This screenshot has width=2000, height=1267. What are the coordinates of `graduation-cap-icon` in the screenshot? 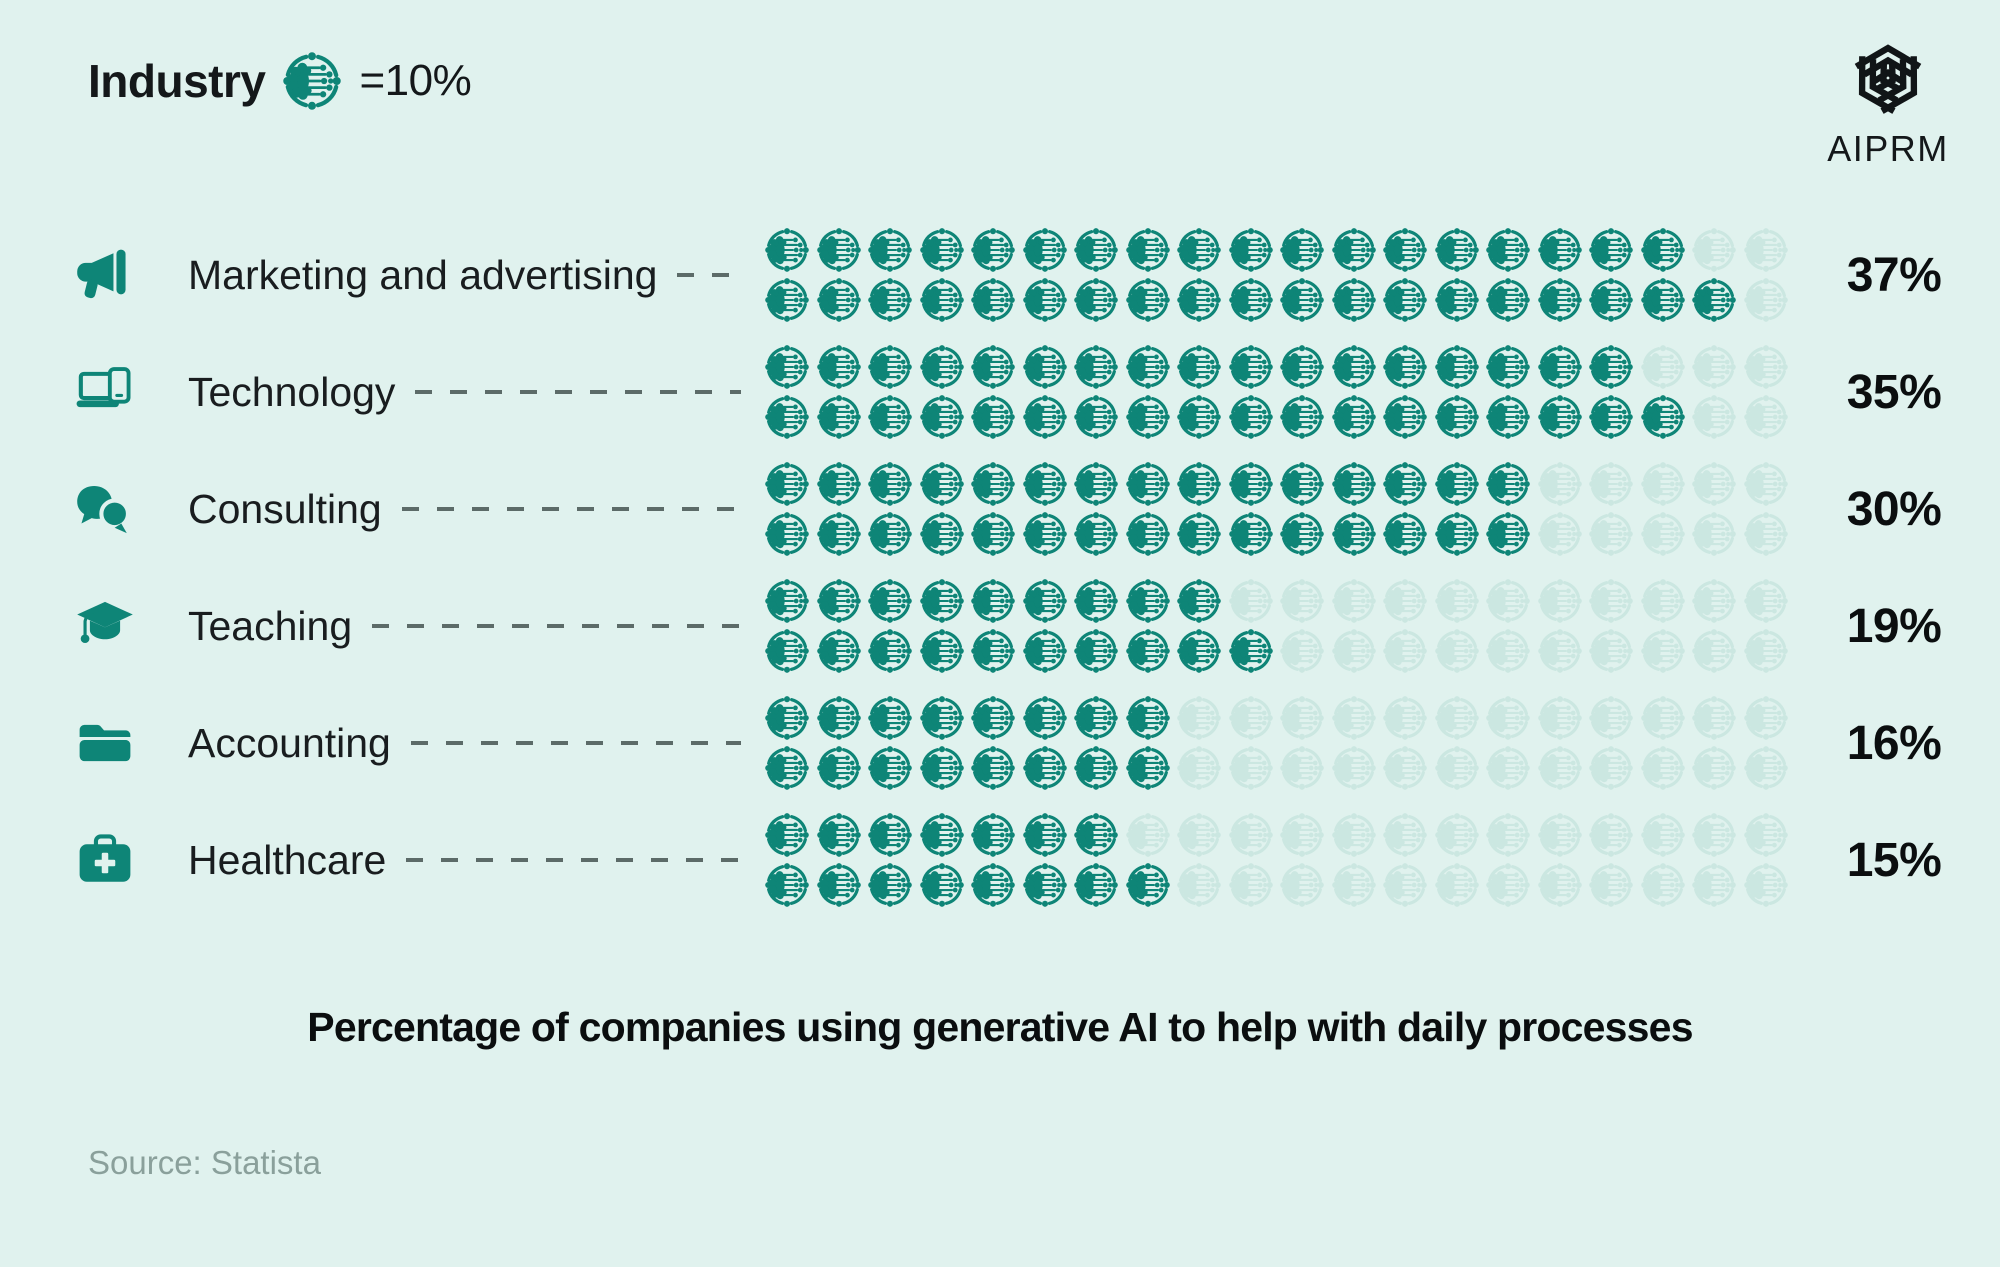 It's located at (105, 626).